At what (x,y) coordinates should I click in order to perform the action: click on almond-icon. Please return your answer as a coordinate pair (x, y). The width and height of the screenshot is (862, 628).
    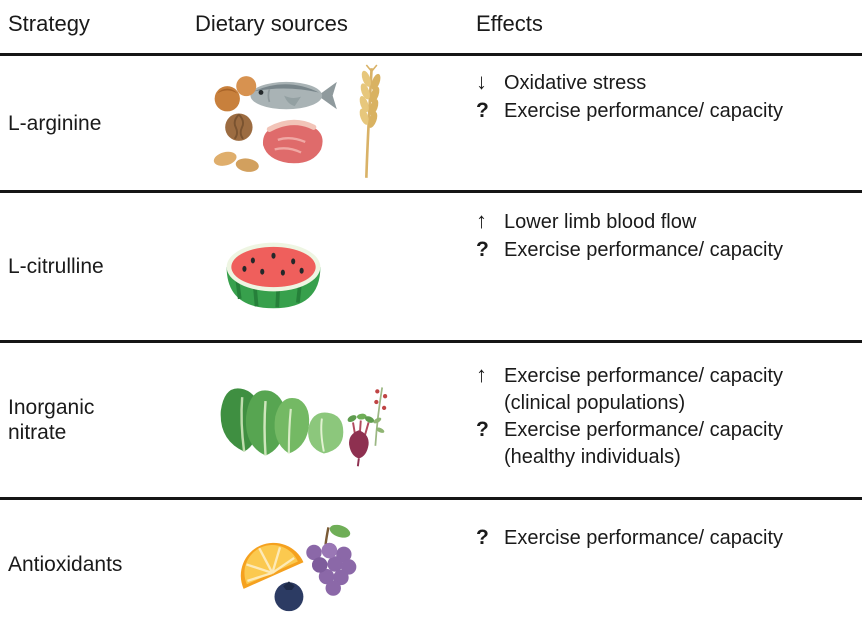
    Looking at the image, I should click on (236, 161).